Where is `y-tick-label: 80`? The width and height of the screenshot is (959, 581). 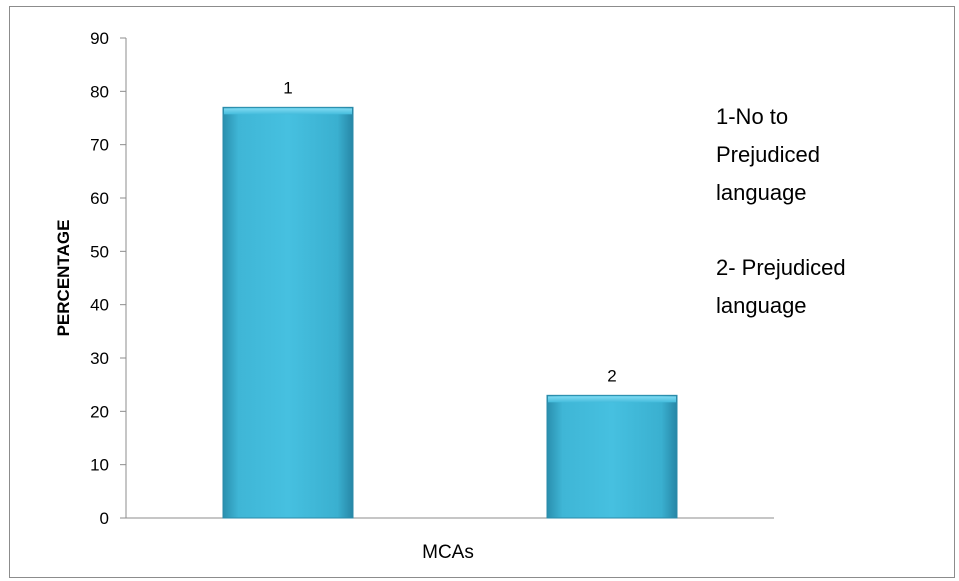 y-tick-label: 80 is located at coordinates (99, 91).